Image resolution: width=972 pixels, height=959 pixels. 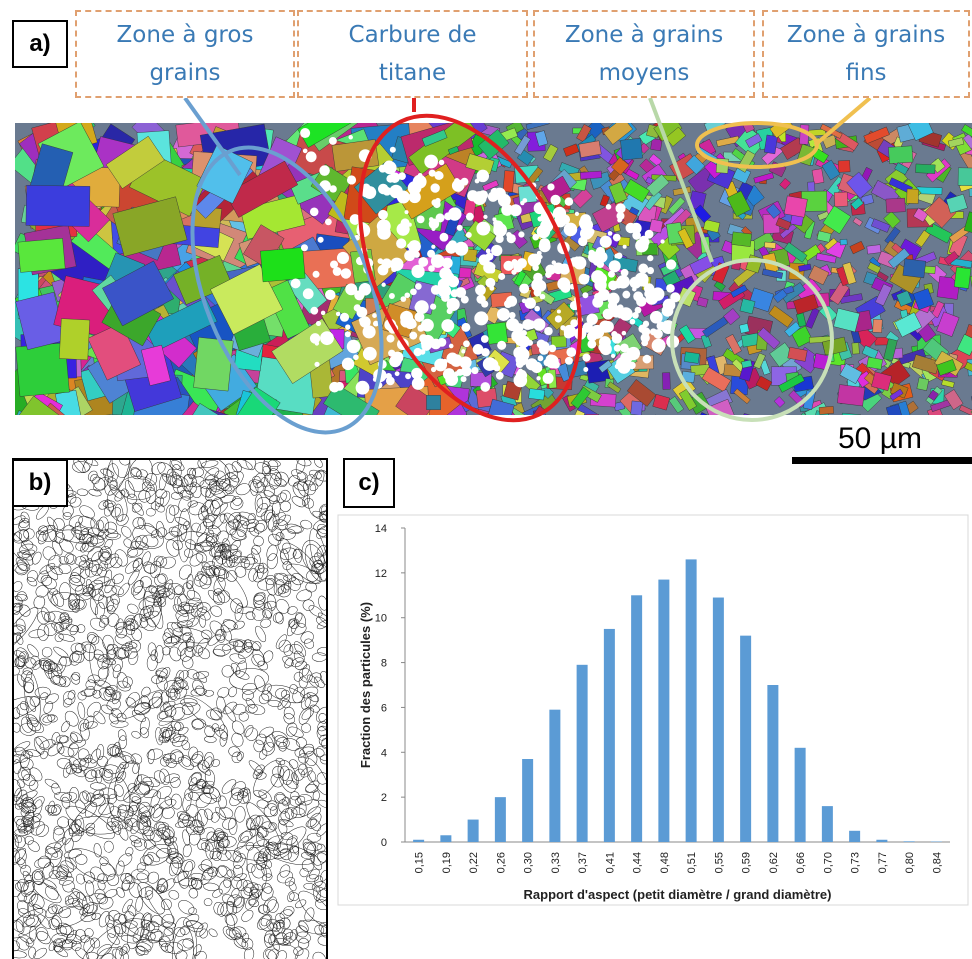 What do you see at coordinates (474, 862) in the screenshot?
I see `x-tick-label: 0,22` at bounding box center [474, 862].